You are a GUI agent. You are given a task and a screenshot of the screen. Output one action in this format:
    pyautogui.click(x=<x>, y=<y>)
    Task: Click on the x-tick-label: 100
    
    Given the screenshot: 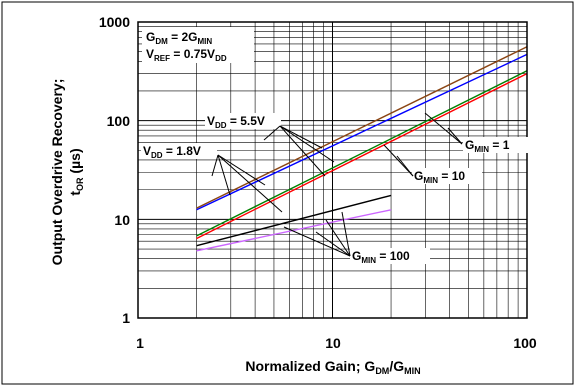 What is the action you would take?
    pyautogui.click(x=525, y=343)
    